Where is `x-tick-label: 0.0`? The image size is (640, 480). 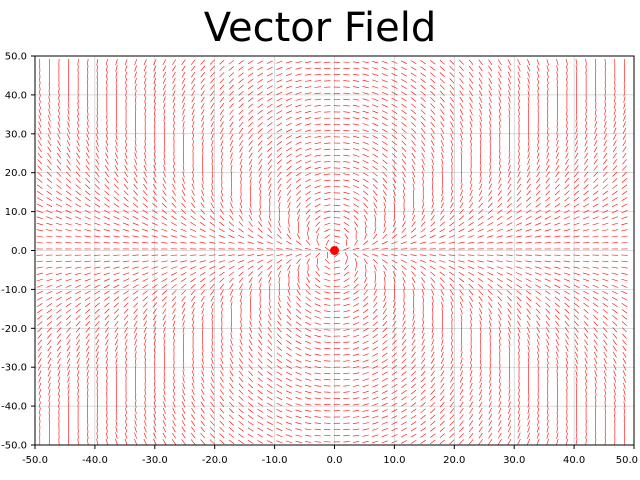 x-tick-label: 0.0 is located at coordinates (335, 460).